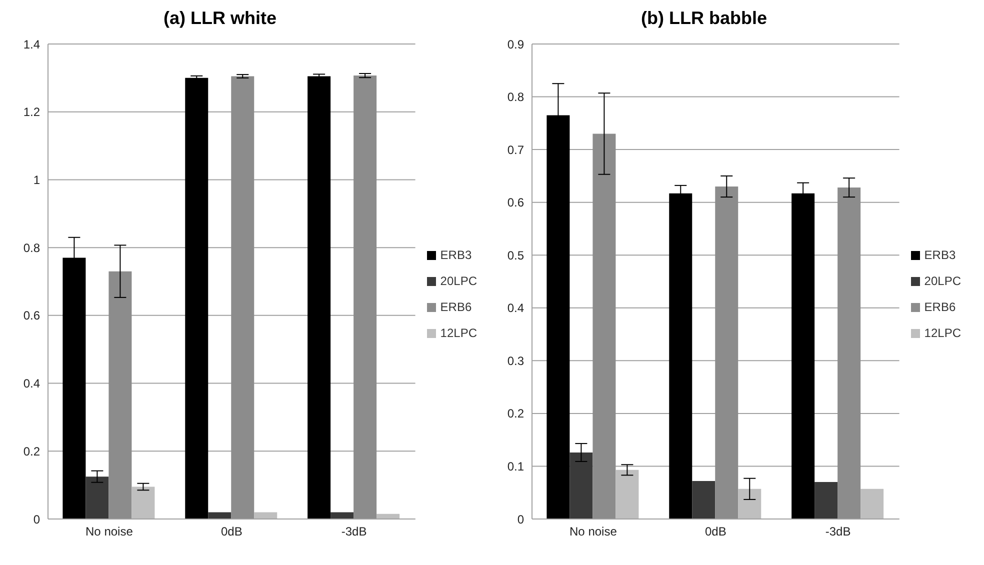  What do you see at coordinates (515, 255) in the screenshot?
I see `y-tick-label: 0.5` at bounding box center [515, 255].